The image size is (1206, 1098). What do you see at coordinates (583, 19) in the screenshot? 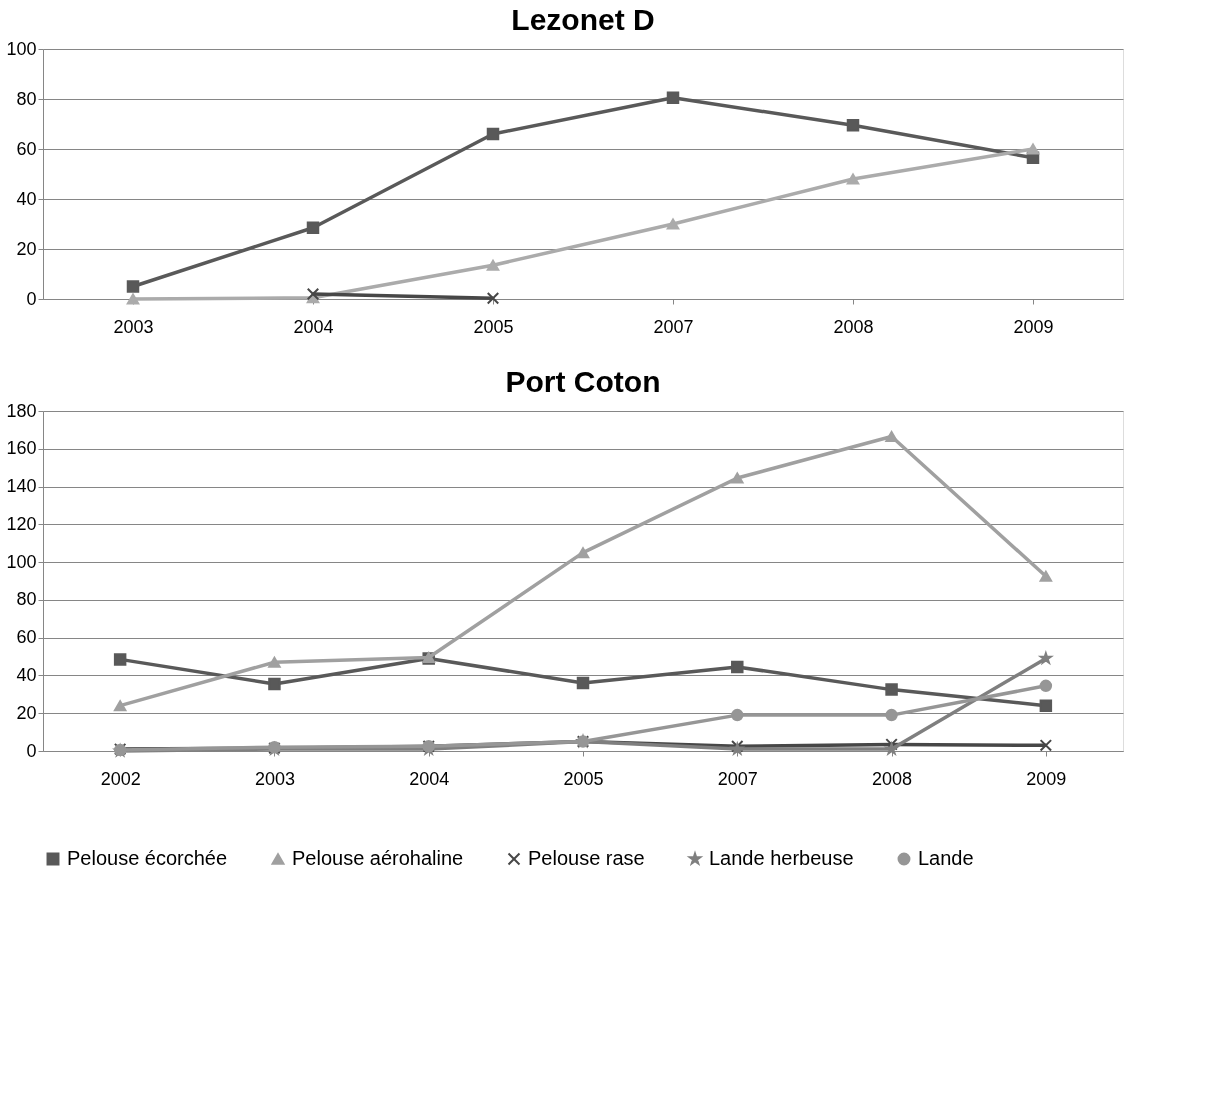
I see `chart-title: Lezonet D` at bounding box center [583, 19].